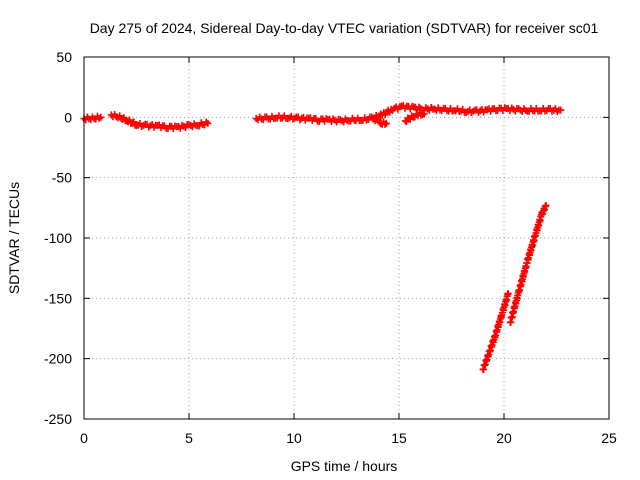  I want to click on x-tick-label: 10, so click(294, 438).